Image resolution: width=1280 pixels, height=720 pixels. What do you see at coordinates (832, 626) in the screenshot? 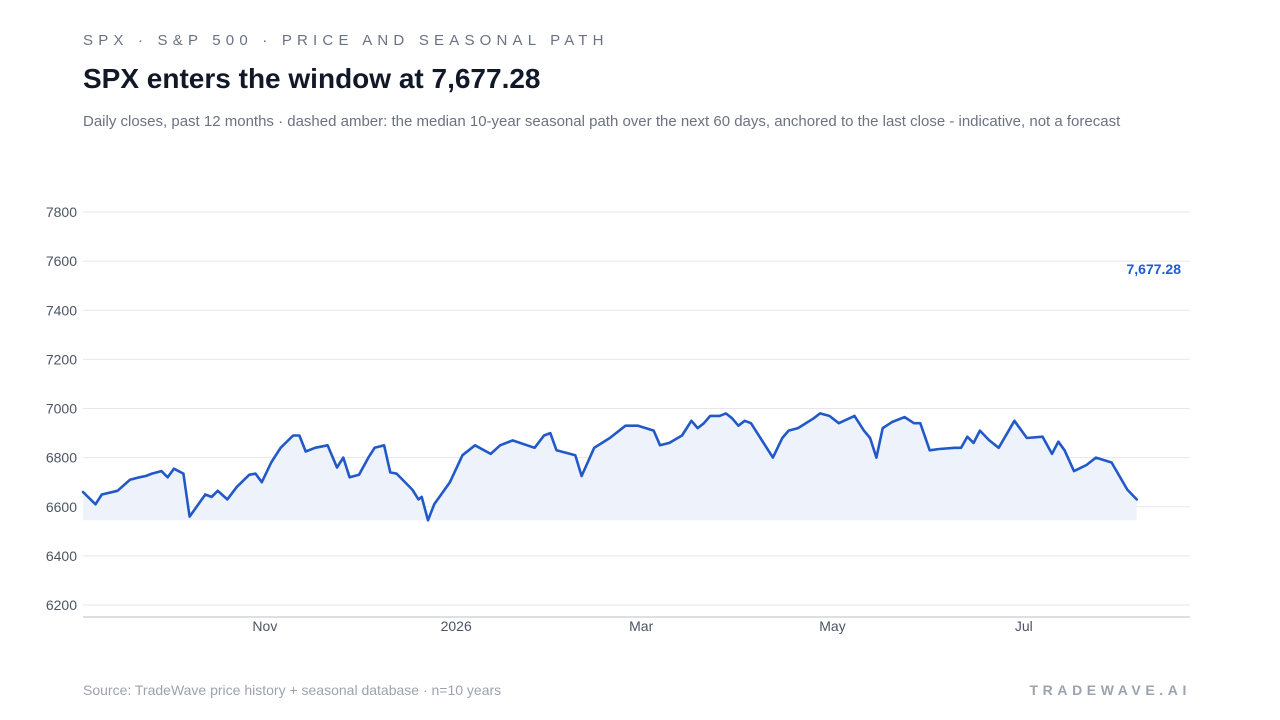
I see `x-tick-label: May` at bounding box center [832, 626].